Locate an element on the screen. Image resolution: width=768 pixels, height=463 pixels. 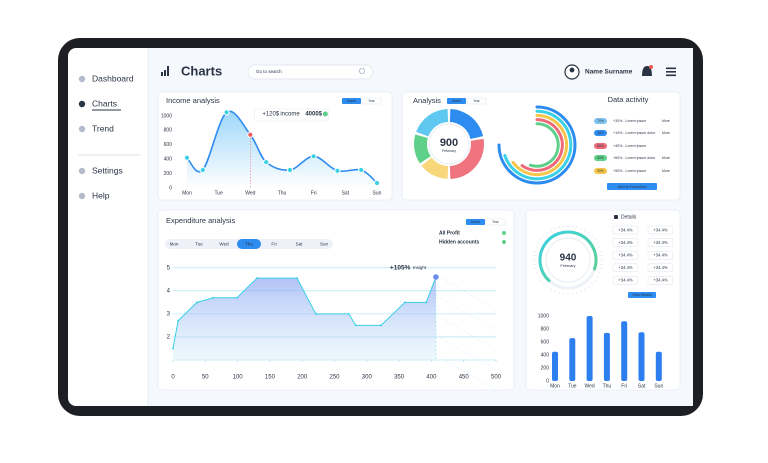
x-tick-label: 150 is located at coordinates (270, 378).